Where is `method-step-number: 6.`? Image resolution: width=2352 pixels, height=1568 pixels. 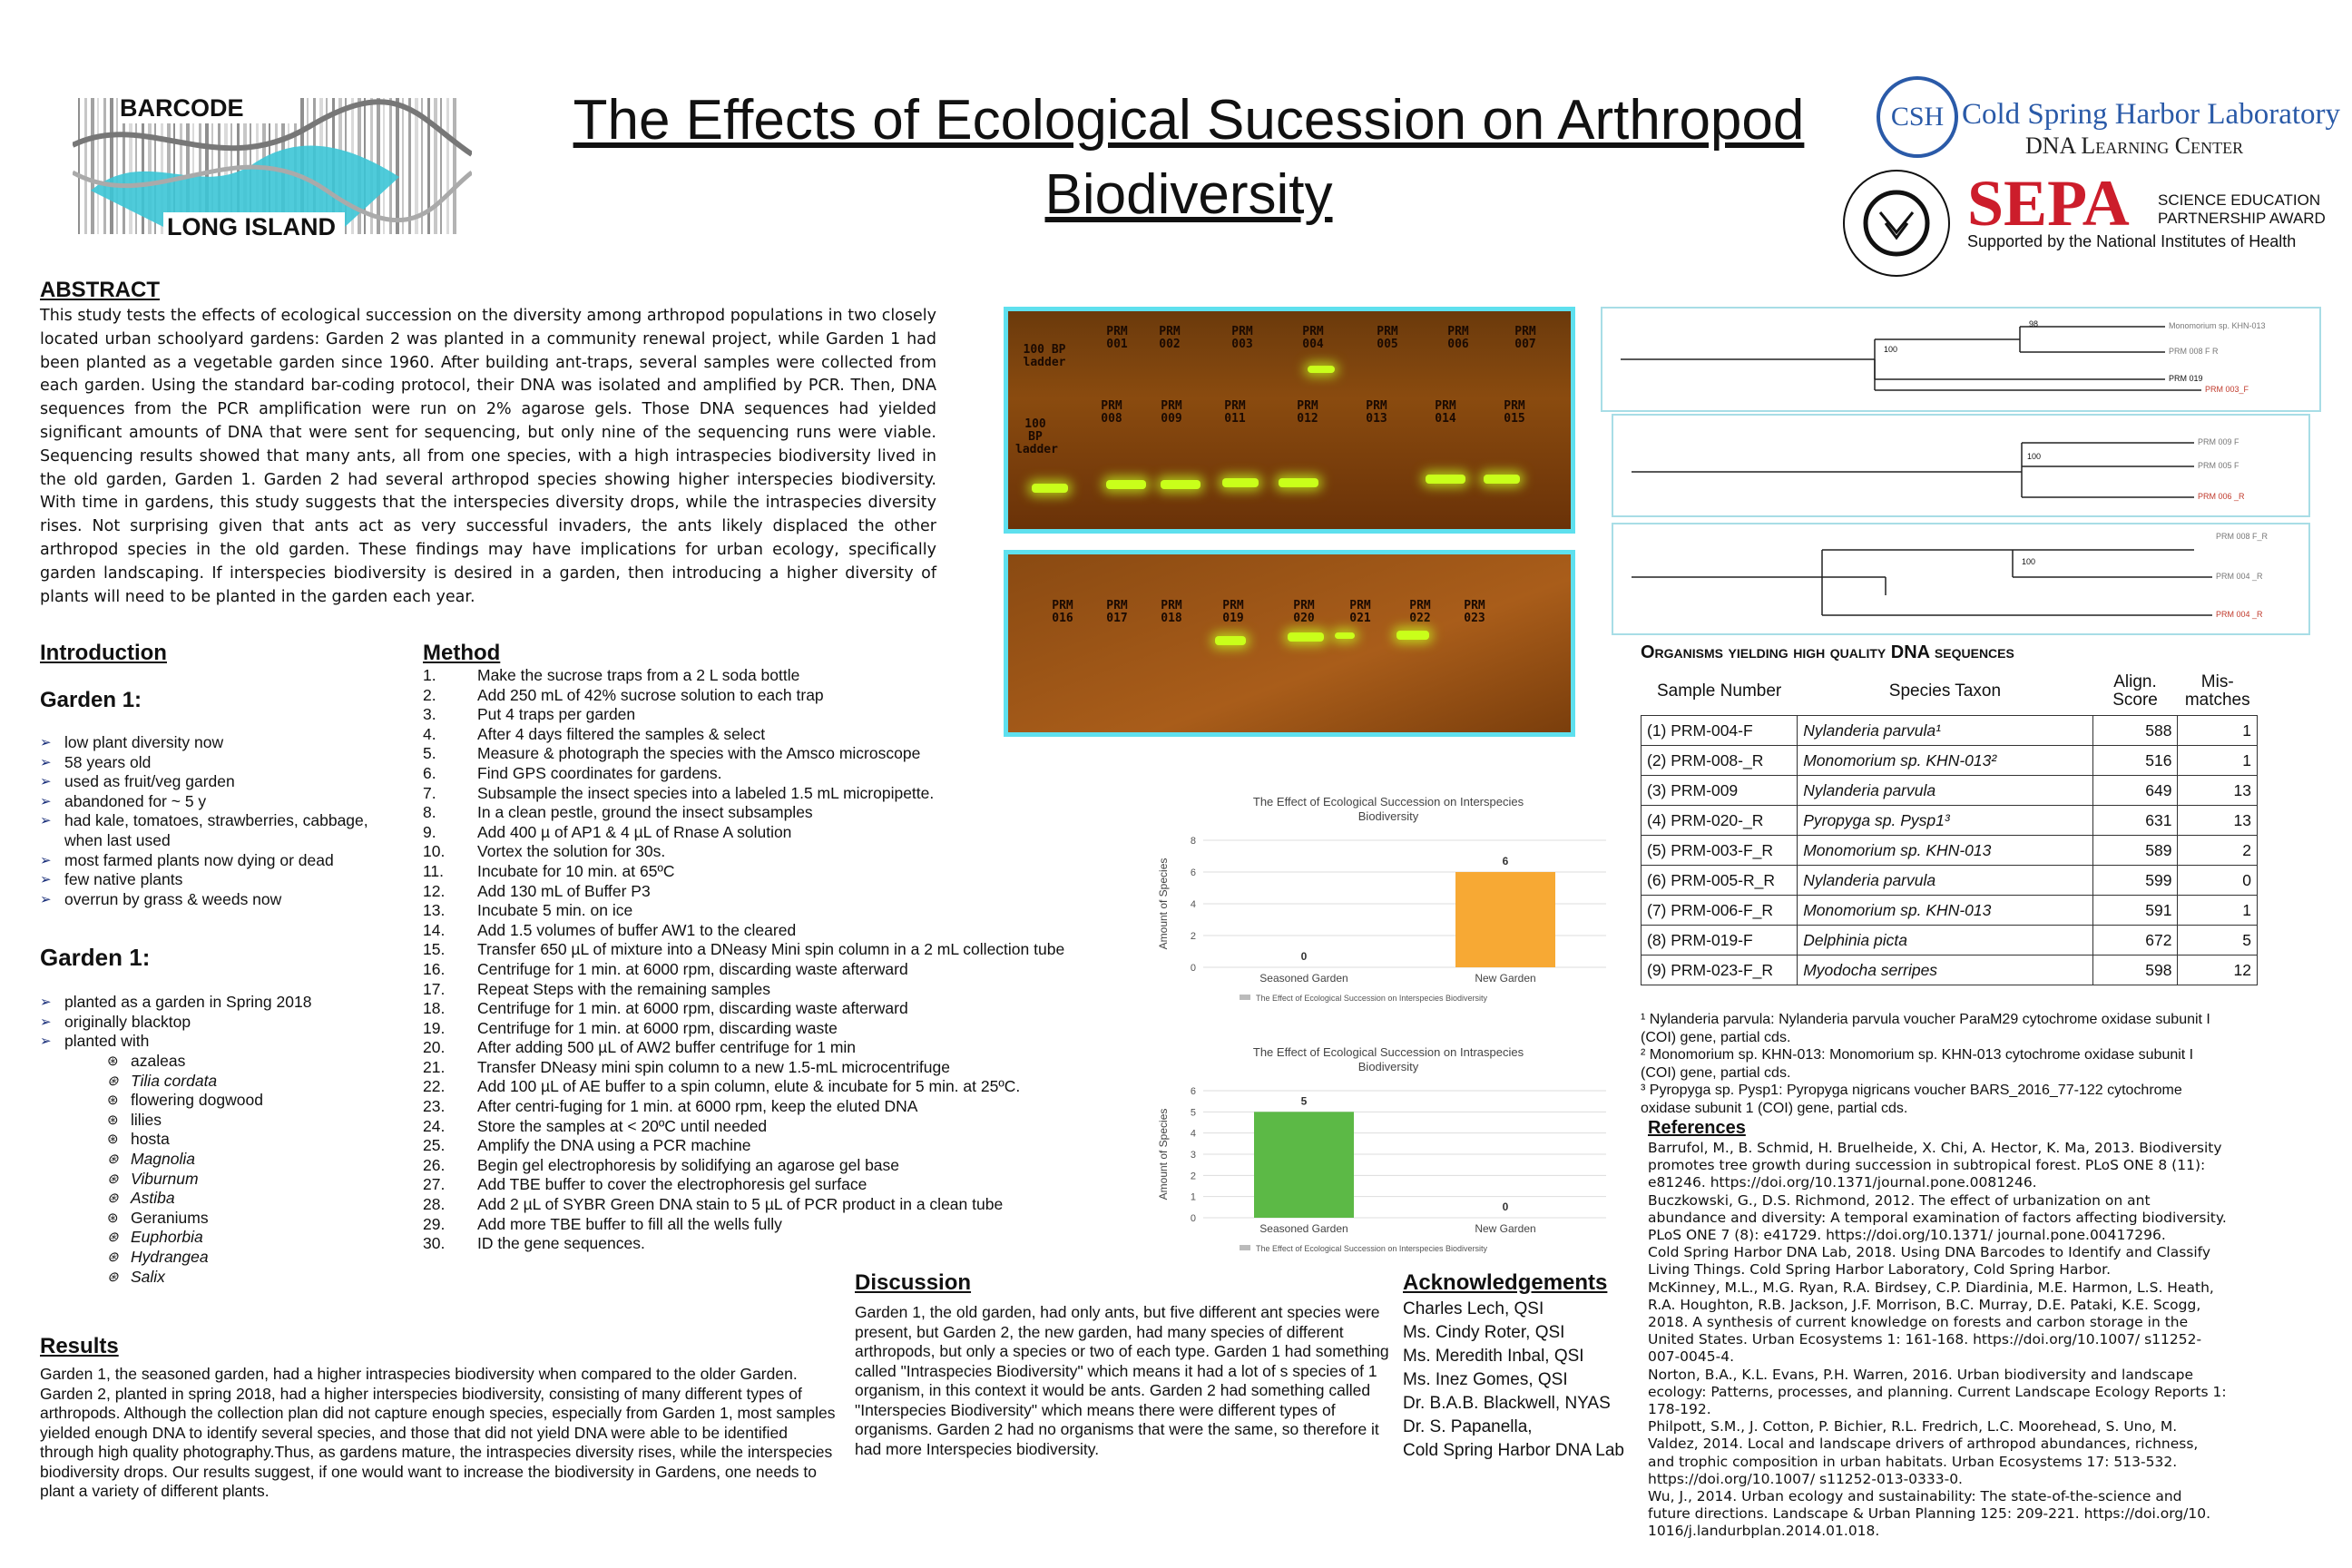 method-step-number: 6. is located at coordinates (429, 772).